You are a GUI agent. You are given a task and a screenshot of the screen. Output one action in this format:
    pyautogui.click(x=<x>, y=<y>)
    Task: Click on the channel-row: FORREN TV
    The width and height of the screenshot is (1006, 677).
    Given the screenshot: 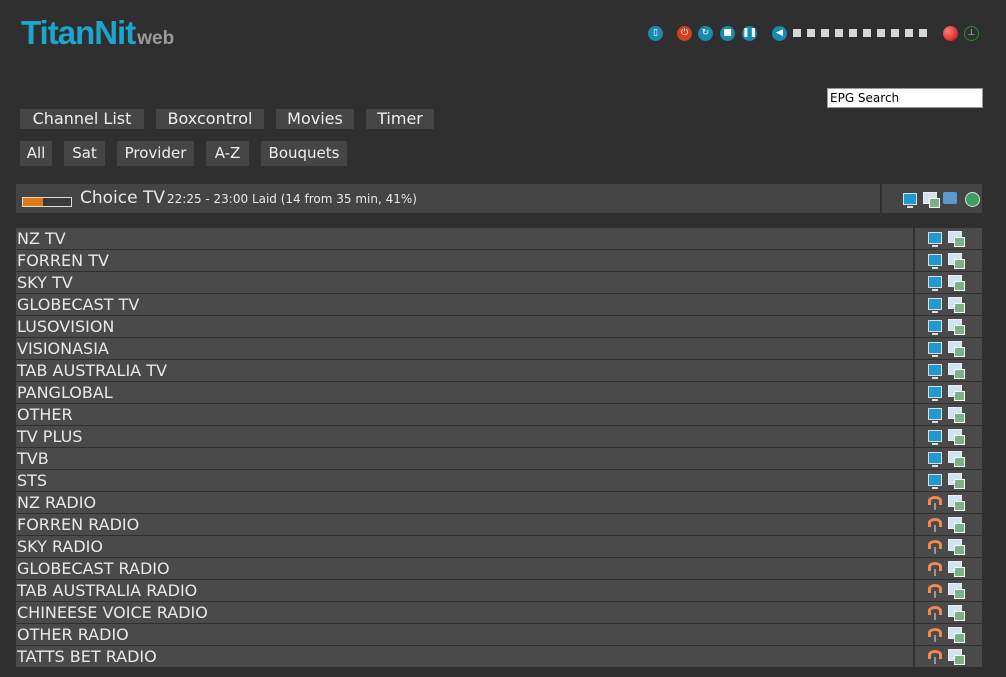 What is the action you would take?
    pyautogui.click(x=464, y=260)
    